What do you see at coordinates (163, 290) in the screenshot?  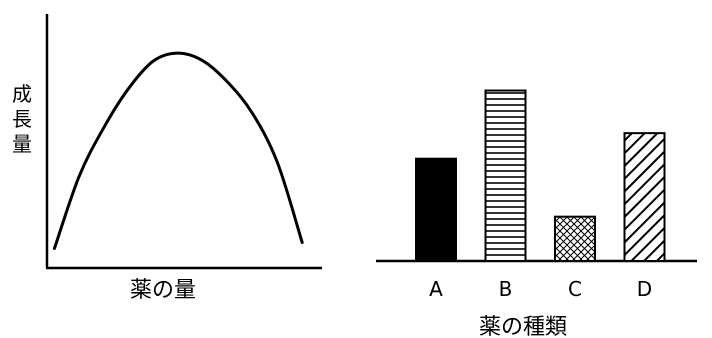 I see `left-x-axis-label: 薬の量` at bounding box center [163, 290].